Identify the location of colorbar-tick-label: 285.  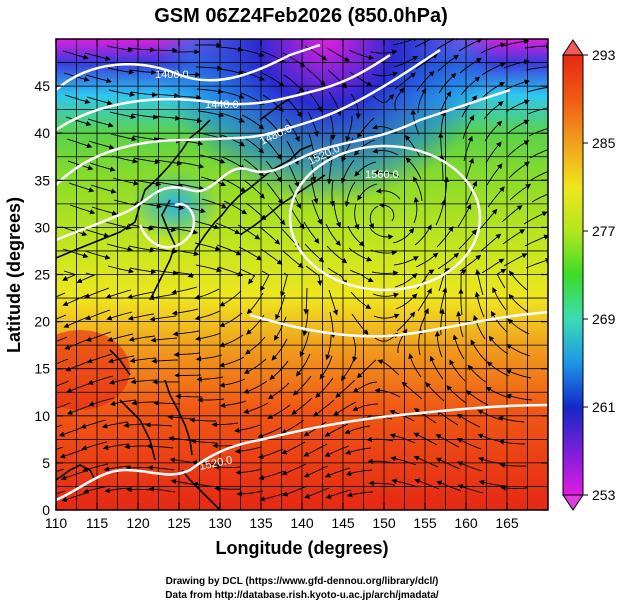
(604, 143).